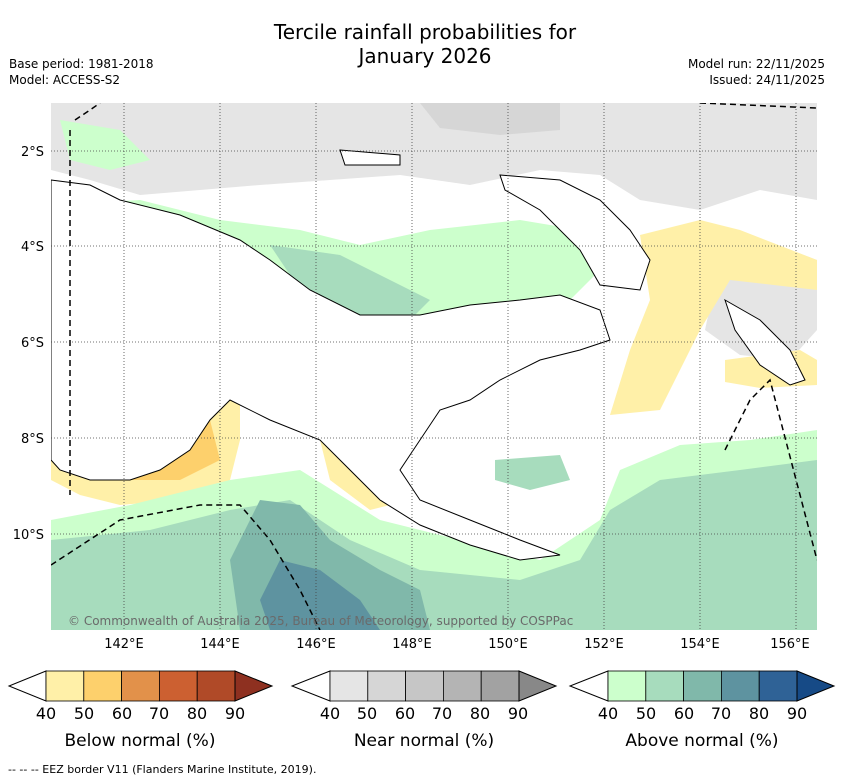  I want to click on lat-label: 8°S, so click(32, 439).